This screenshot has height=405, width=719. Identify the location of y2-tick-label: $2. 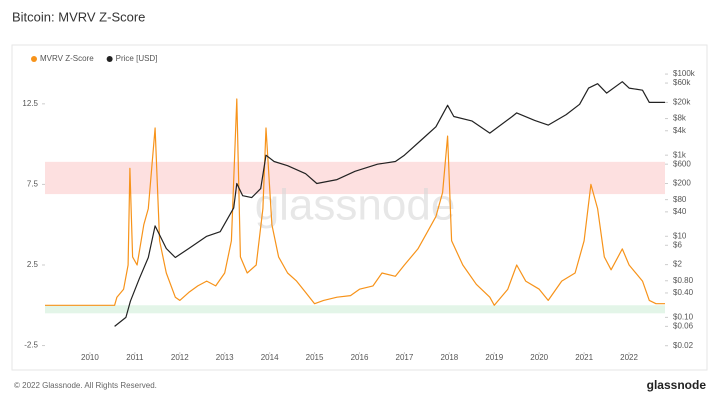
(677, 264).